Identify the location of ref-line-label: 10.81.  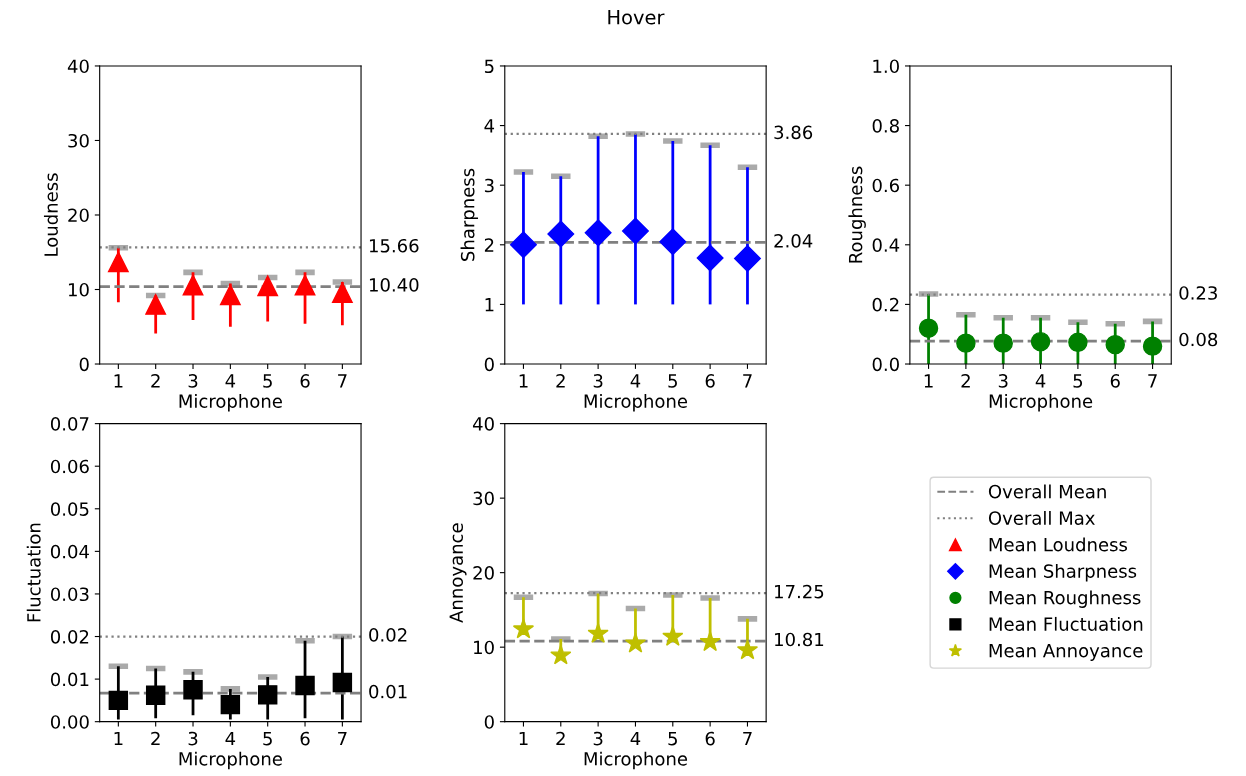
(799, 639).